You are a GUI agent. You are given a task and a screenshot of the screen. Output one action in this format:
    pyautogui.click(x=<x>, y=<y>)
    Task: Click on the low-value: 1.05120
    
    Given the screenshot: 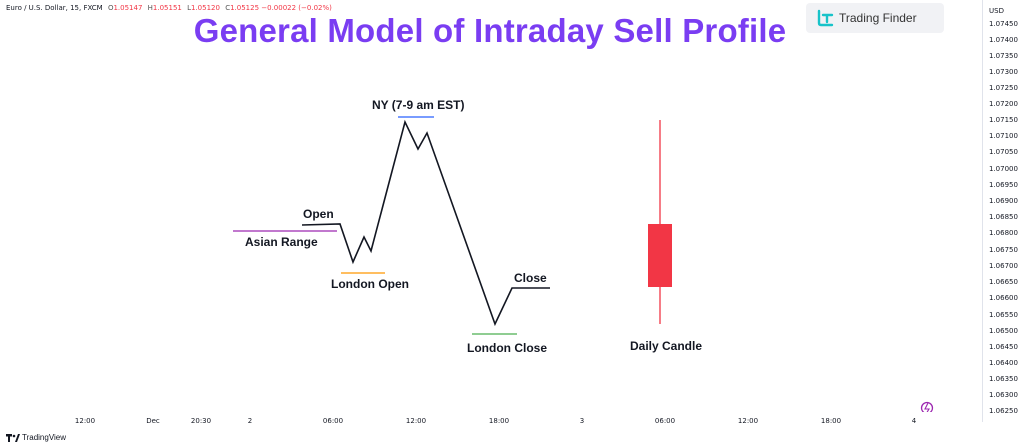 What is the action you would take?
    pyautogui.click(x=205, y=8)
    